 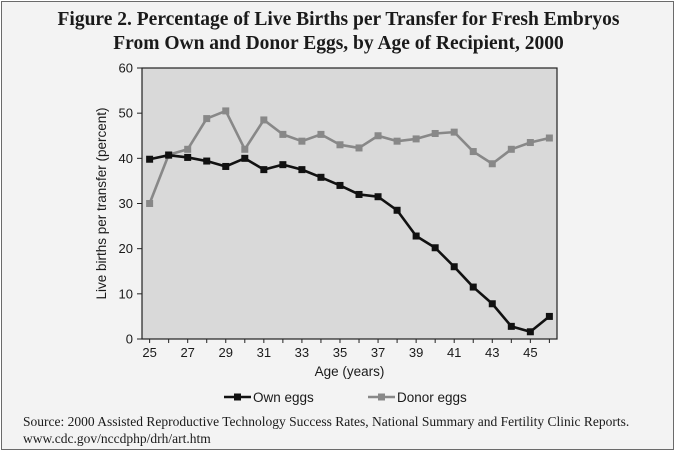 I want to click on y-tick-label: 20, so click(x=126, y=248).